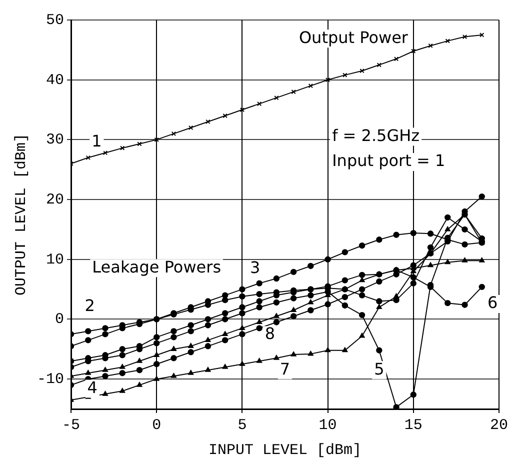 Image resolution: width=518 pixels, height=469 pixels. What do you see at coordinates (242, 425) in the screenshot?
I see `x-tick-label: 5` at bounding box center [242, 425].